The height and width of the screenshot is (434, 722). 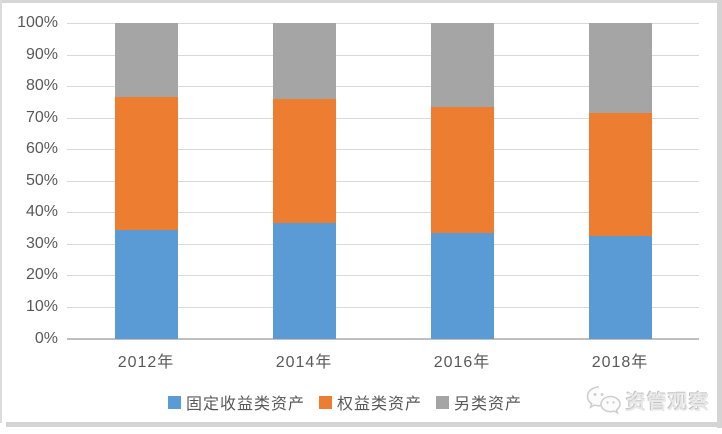 I want to click on frame-border-top, so click(x=361, y=1).